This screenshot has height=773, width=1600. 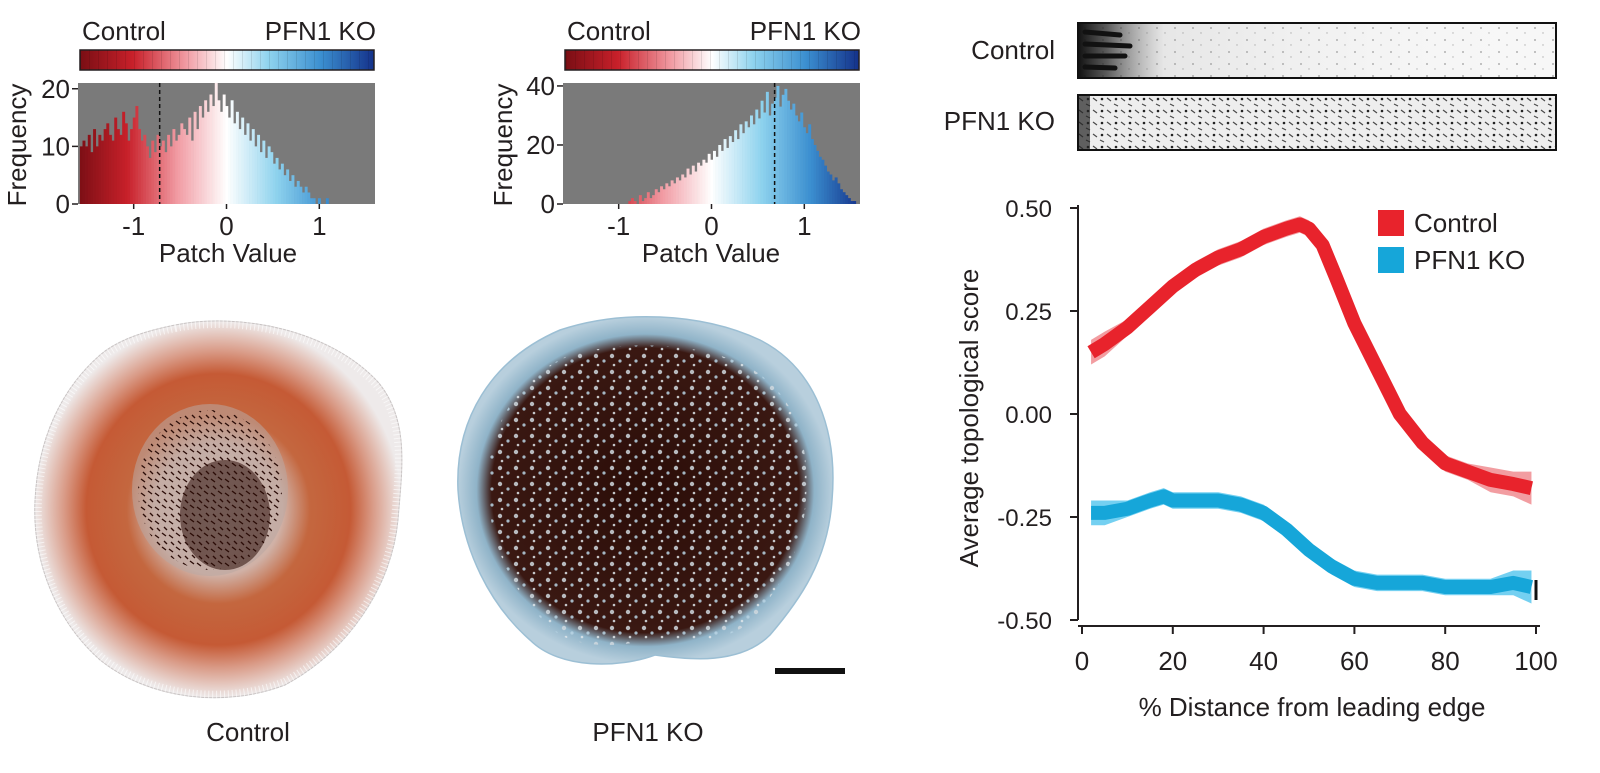 I want to click on strip-pfn1ko-frame, so click(x=1317, y=122).